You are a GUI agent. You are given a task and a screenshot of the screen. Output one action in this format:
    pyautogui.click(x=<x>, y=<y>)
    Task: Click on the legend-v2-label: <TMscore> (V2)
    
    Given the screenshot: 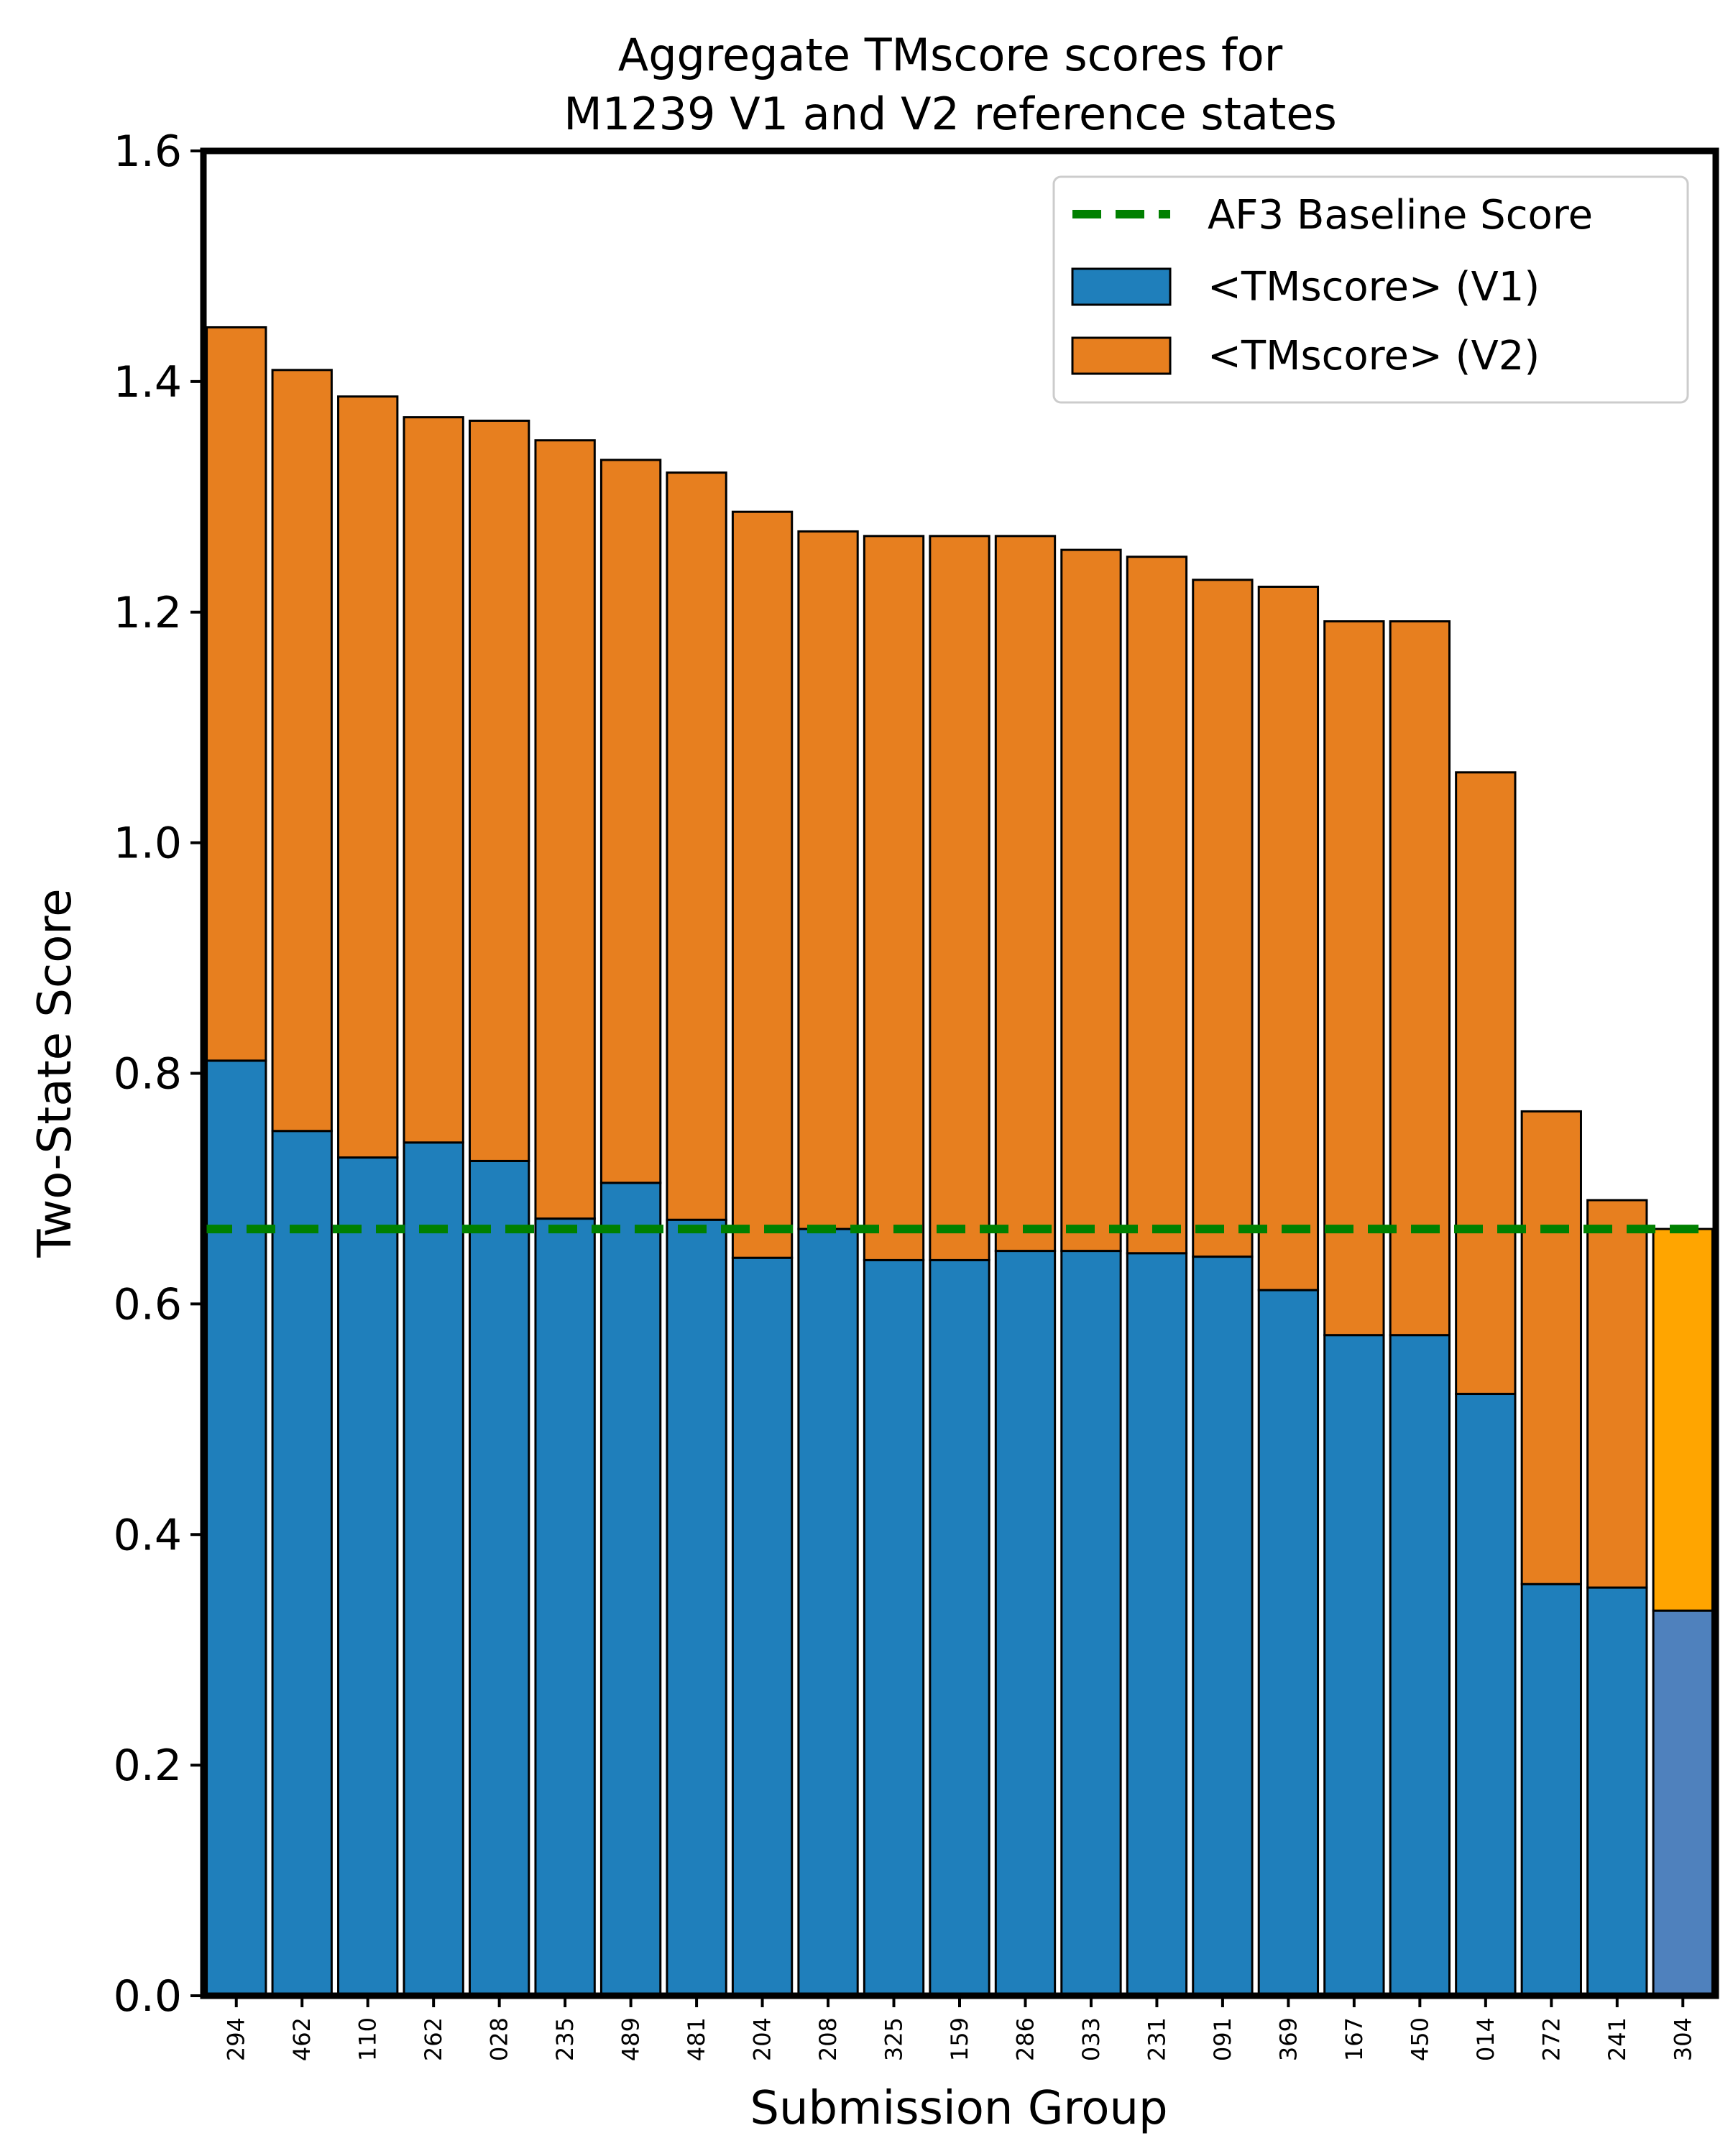 What is the action you would take?
    pyautogui.click(x=1374, y=356)
    